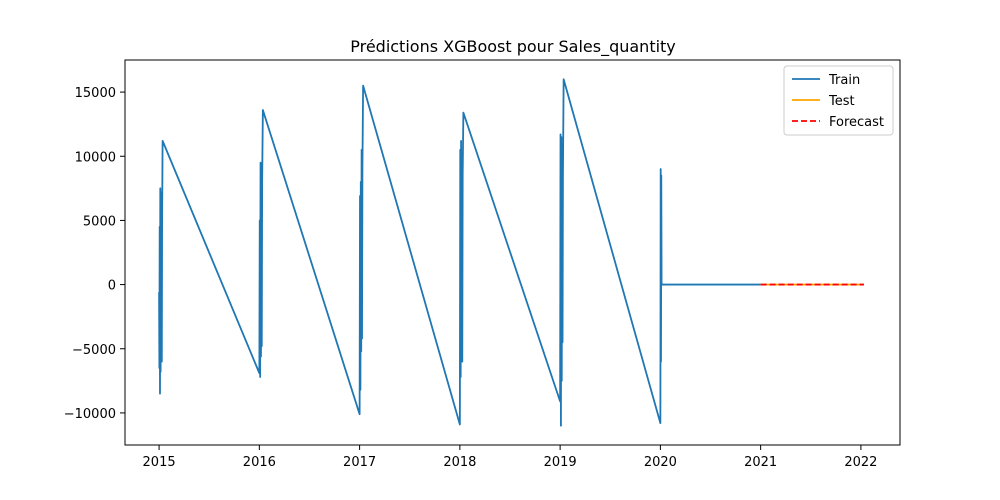  What do you see at coordinates (844, 80) in the screenshot?
I see `legend-label-train: Train` at bounding box center [844, 80].